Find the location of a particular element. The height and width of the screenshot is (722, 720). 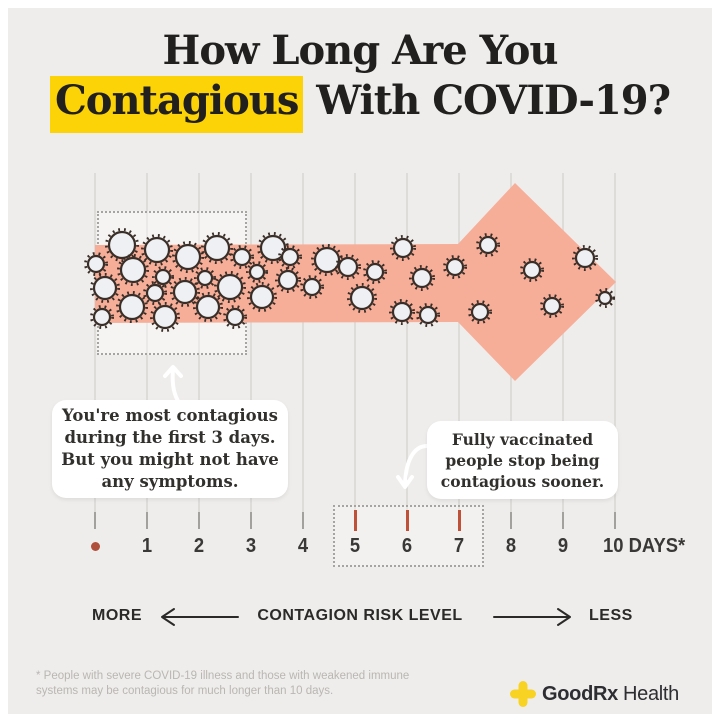

day-label: 5 is located at coordinates (355, 546).